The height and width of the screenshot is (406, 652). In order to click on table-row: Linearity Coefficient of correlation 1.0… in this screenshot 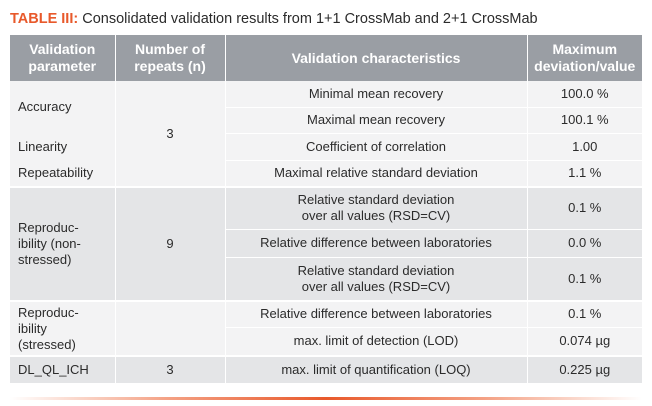, I will do `click(326, 146)`.